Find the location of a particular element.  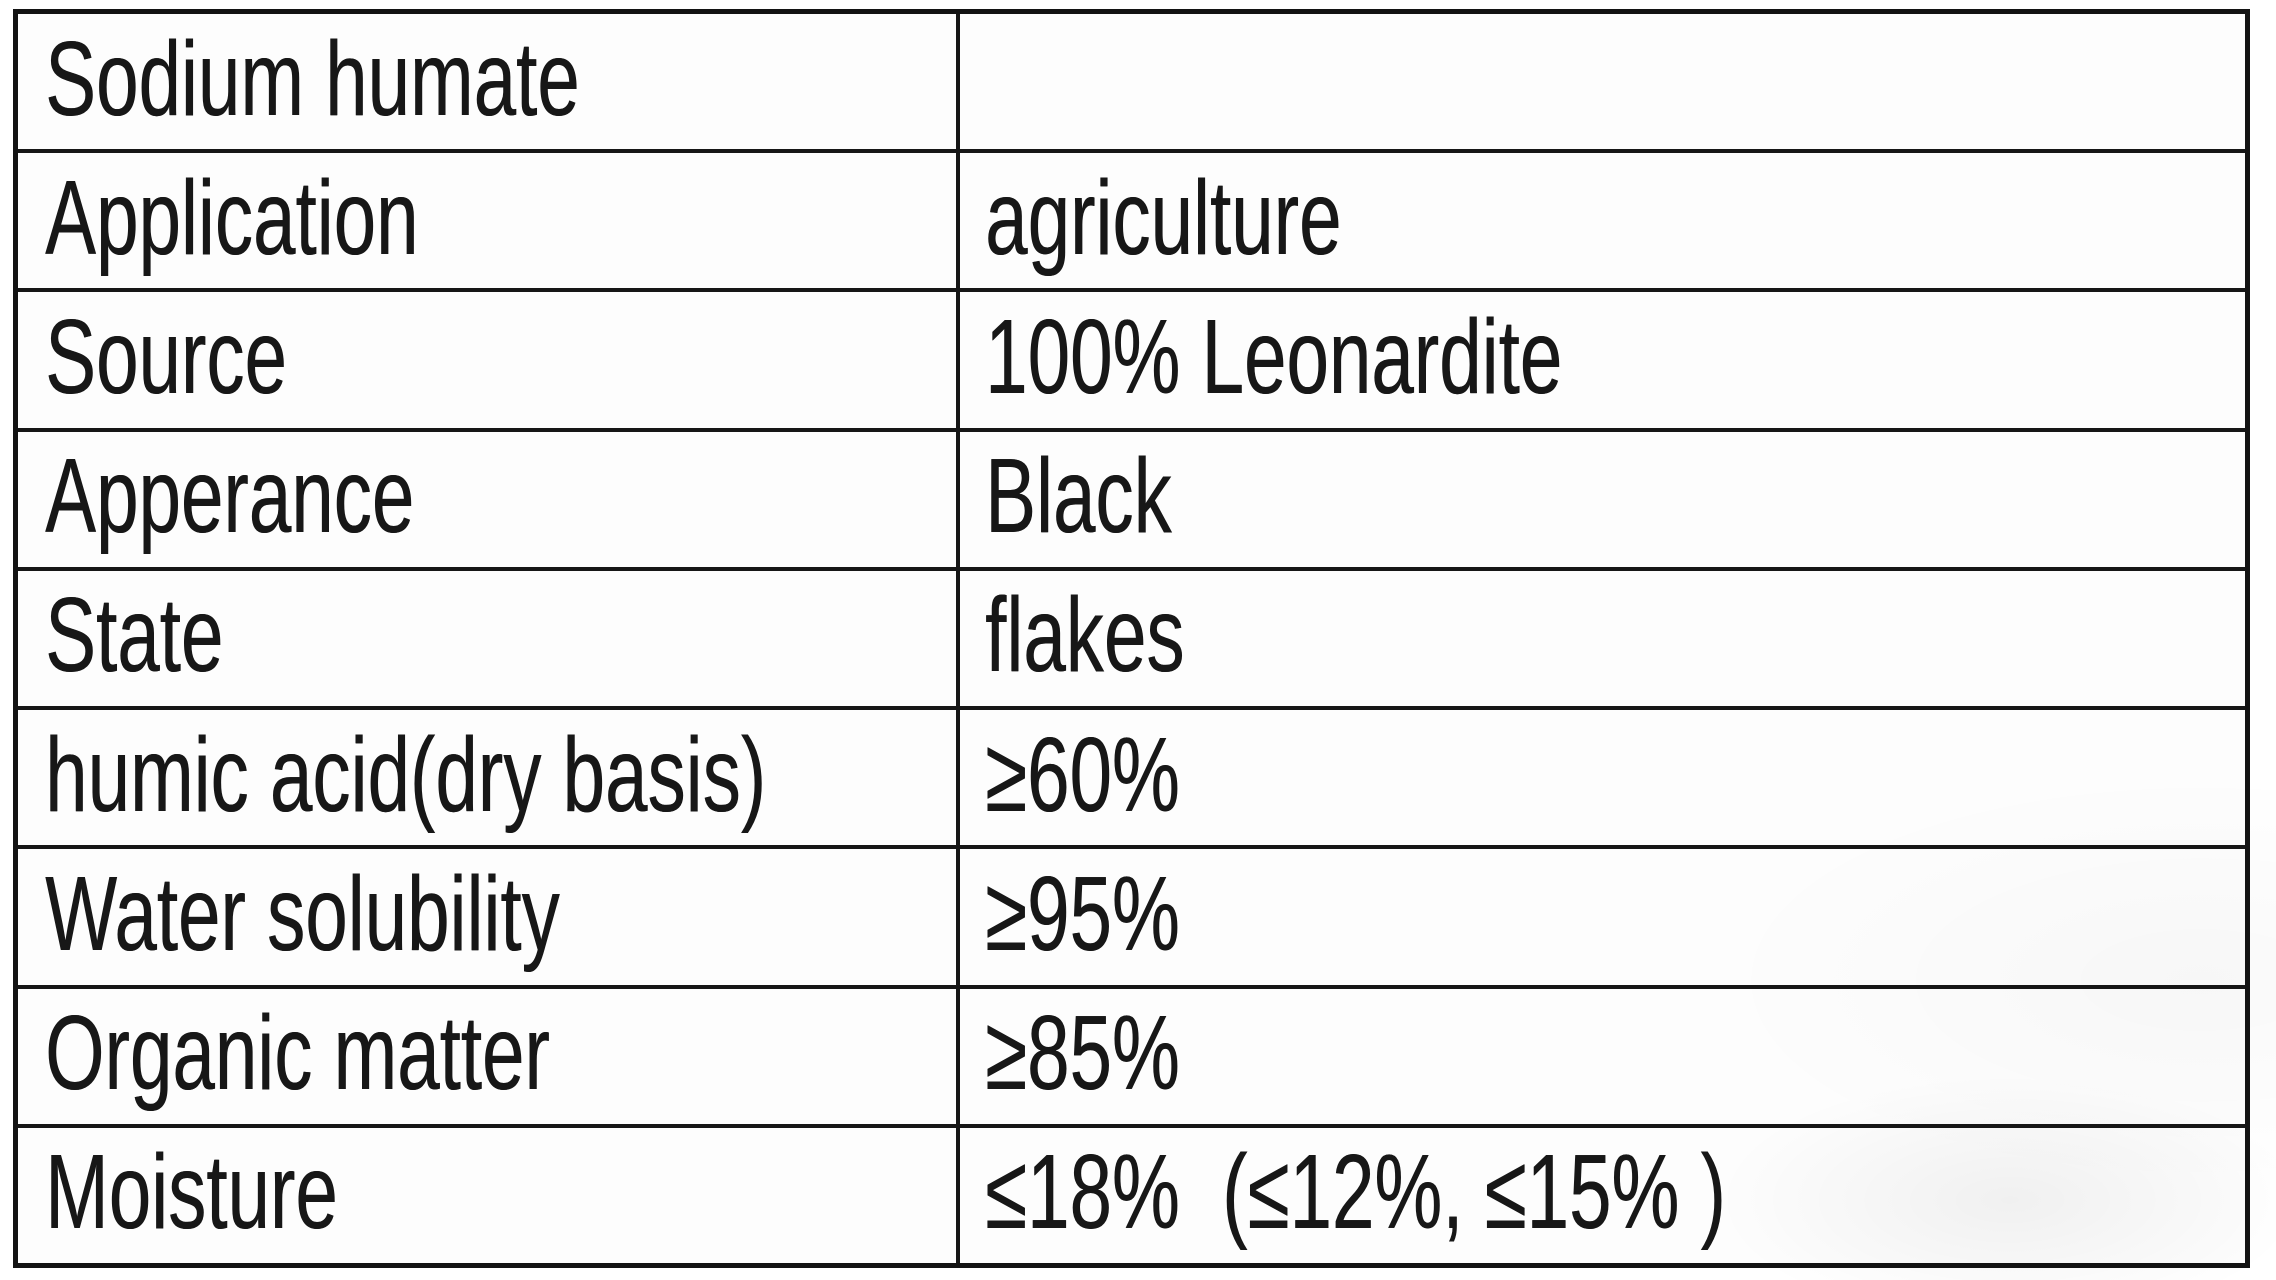

value-text: 100% Leonardite is located at coordinates (1274, 357).